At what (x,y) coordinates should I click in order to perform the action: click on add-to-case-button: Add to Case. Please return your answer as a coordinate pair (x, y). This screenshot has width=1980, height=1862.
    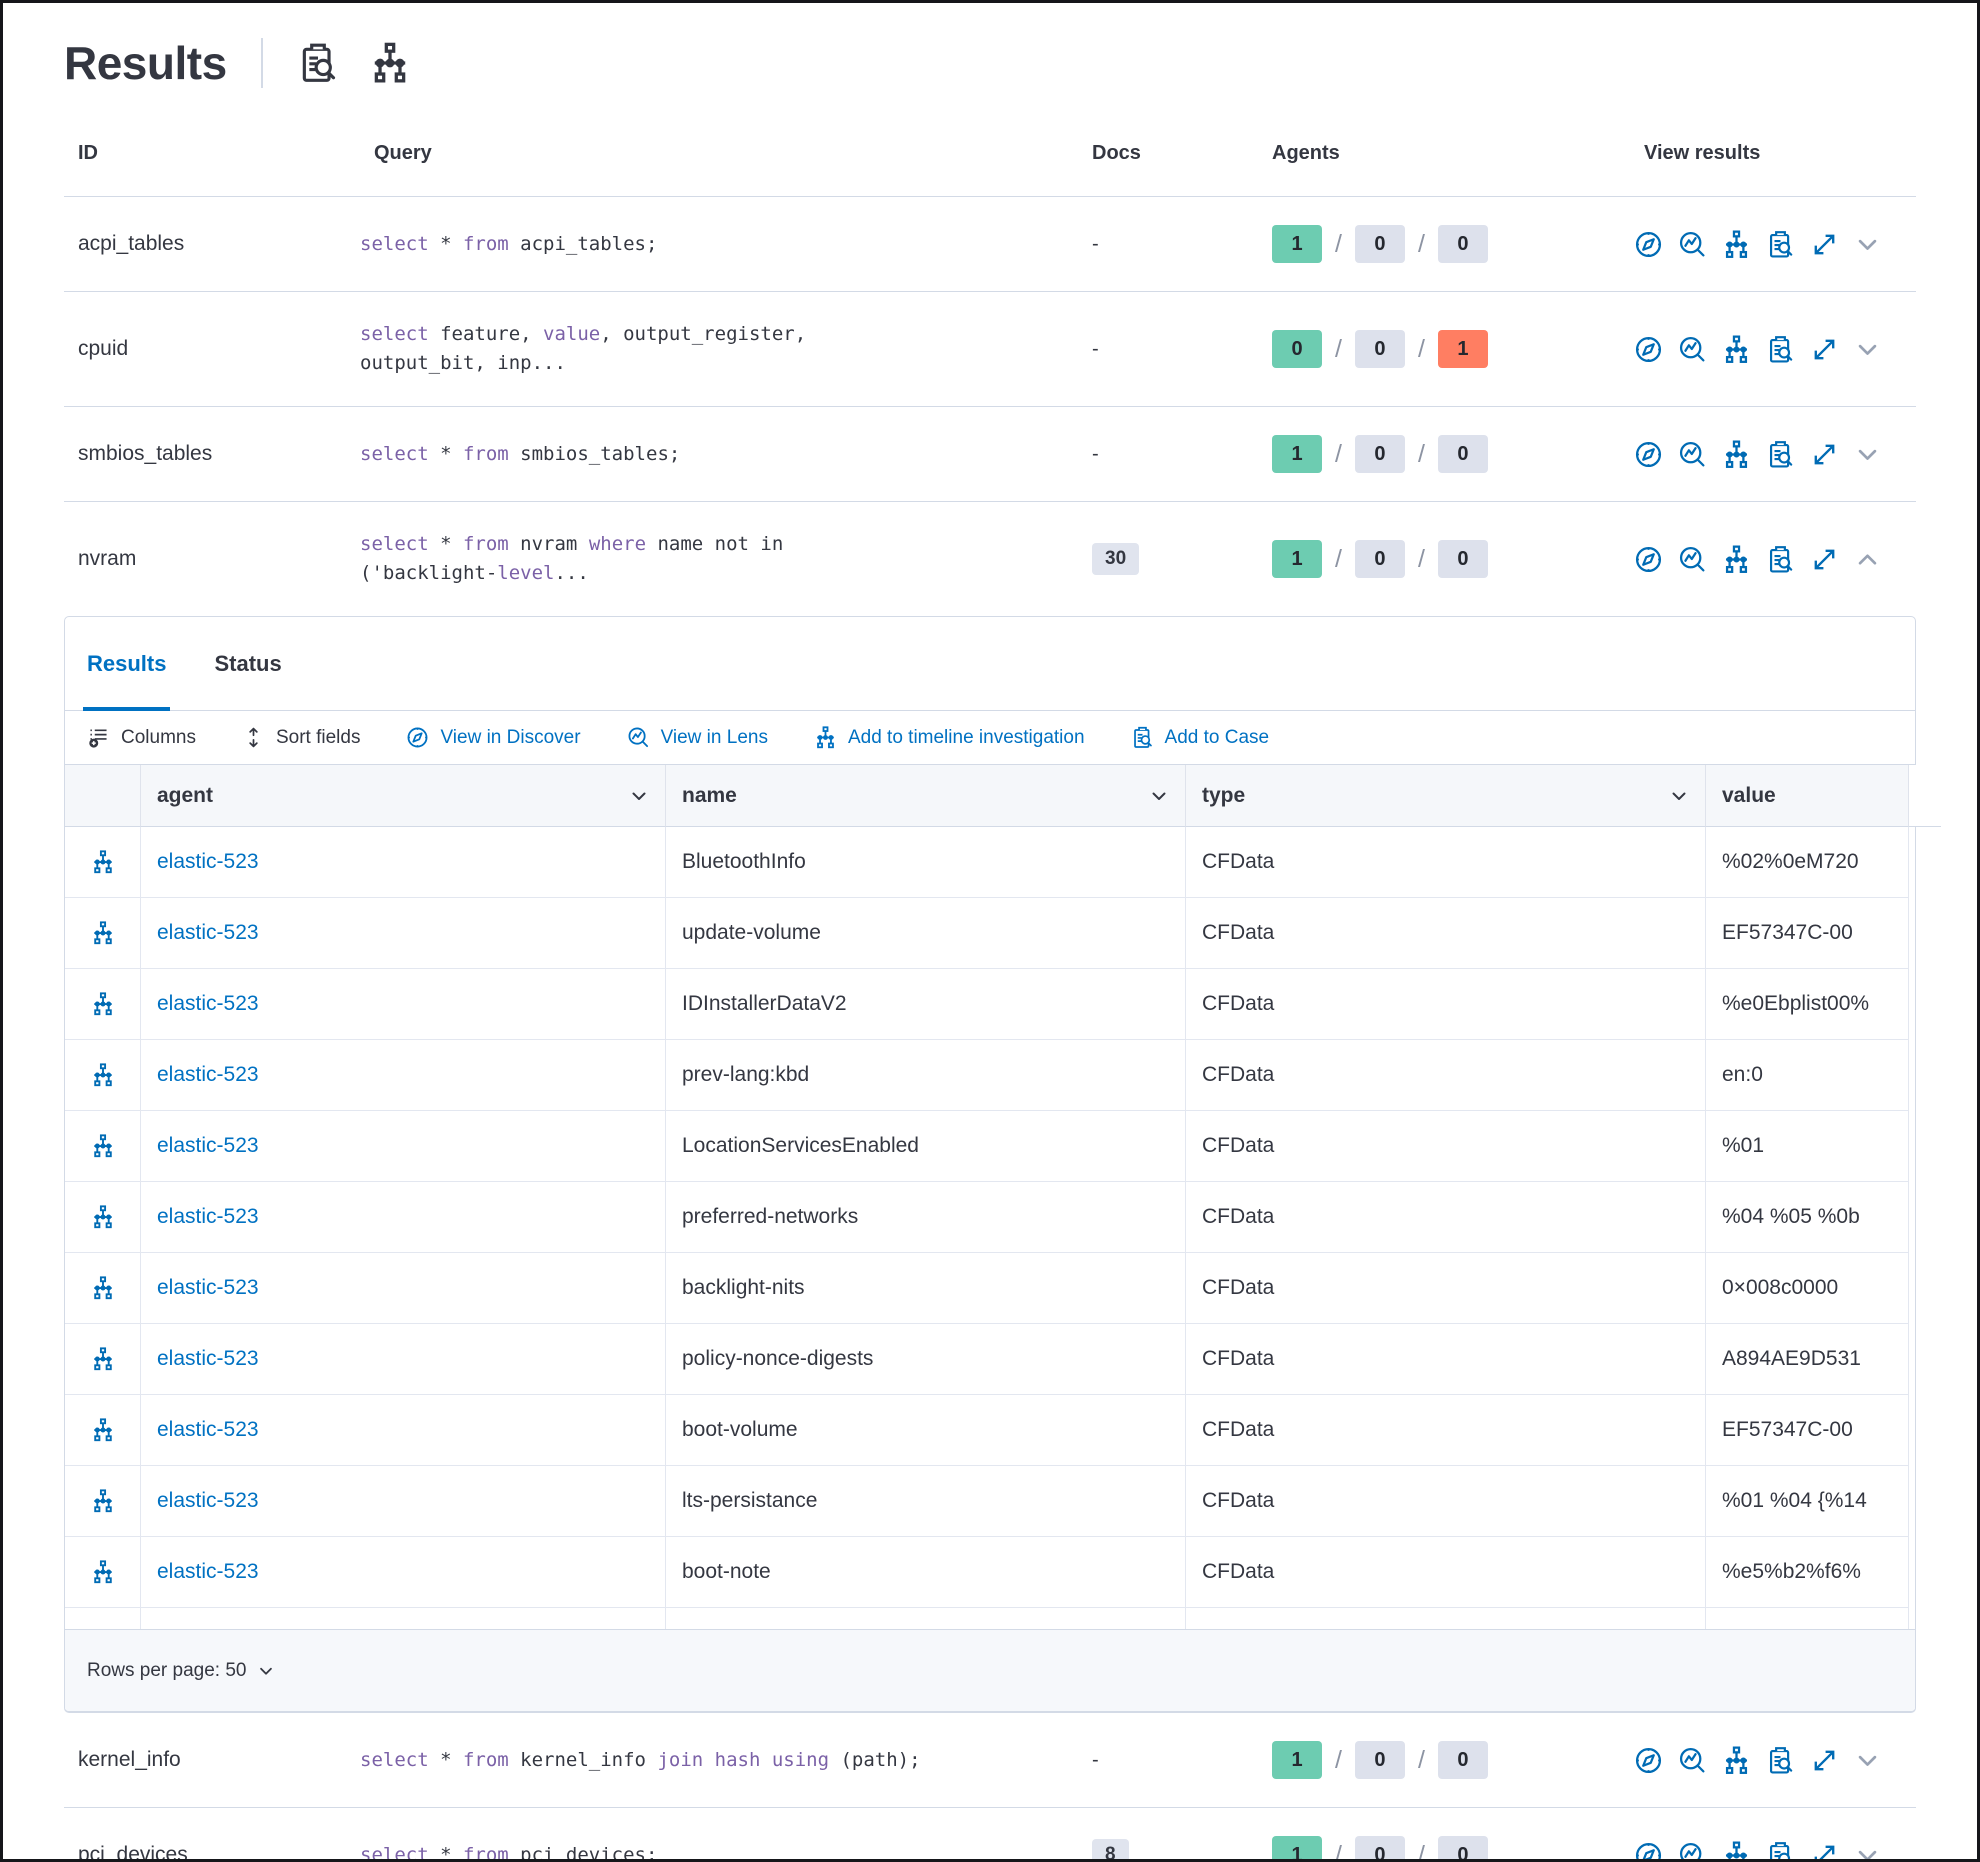
    Looking at the image, I should click on (1200, 737).